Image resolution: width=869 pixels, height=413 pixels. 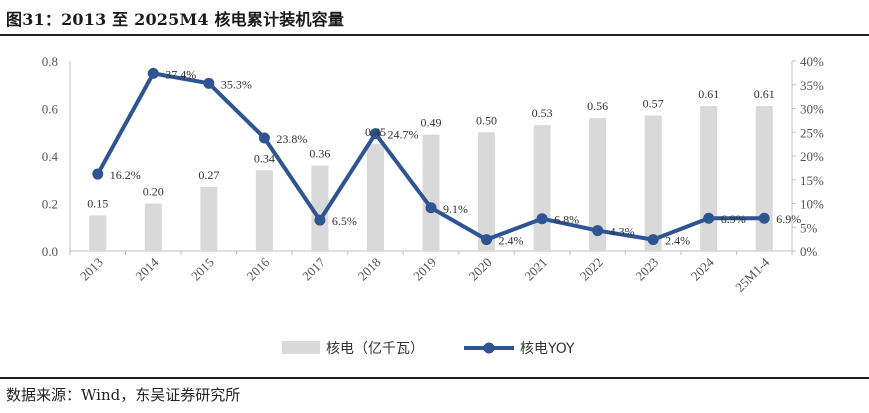 What do you see at coordinates (424, 269) in the screenshot?
I see `x-tick-label: 2019` at bounding box center [424, 269].